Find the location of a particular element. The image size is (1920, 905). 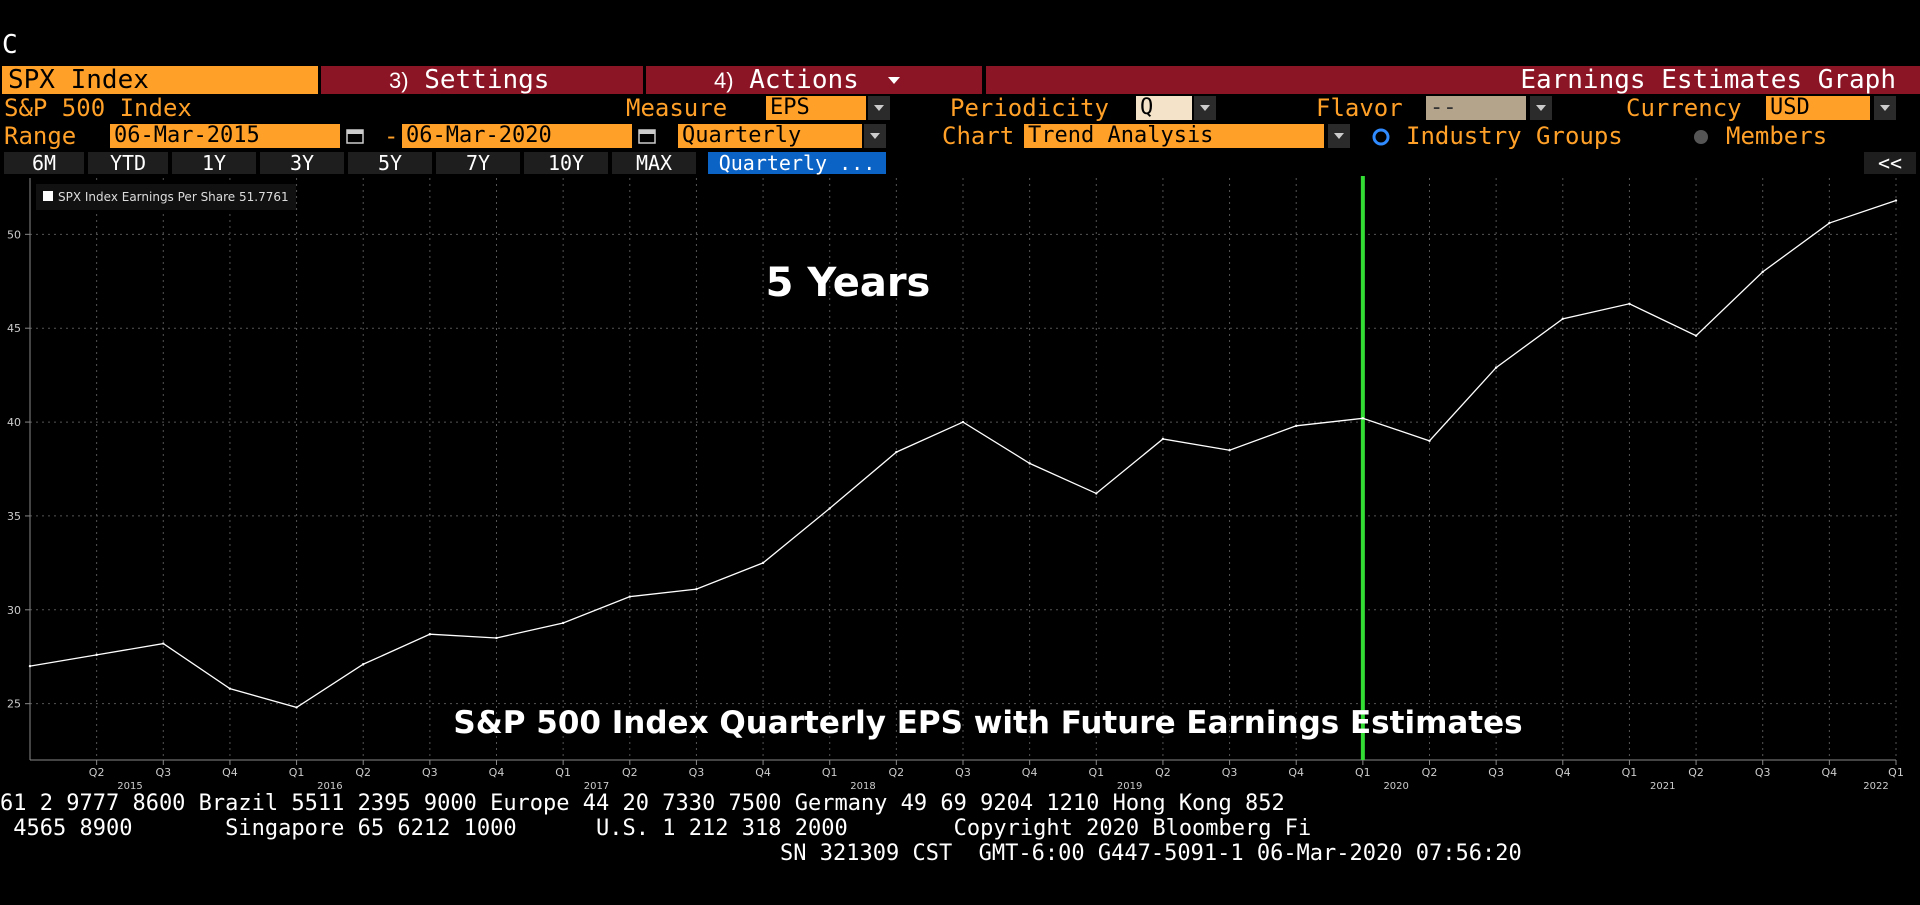

periodicity-dropdown-icon is located at coordinates (1205, 108).